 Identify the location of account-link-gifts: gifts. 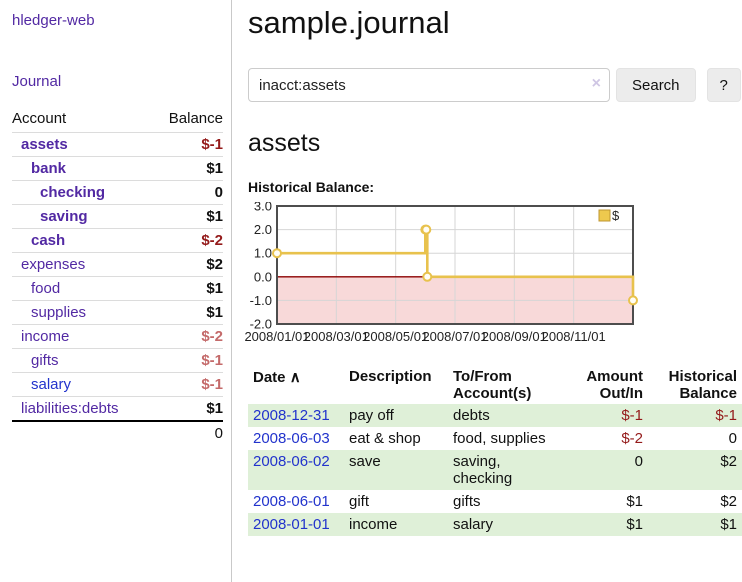
(45, 360).